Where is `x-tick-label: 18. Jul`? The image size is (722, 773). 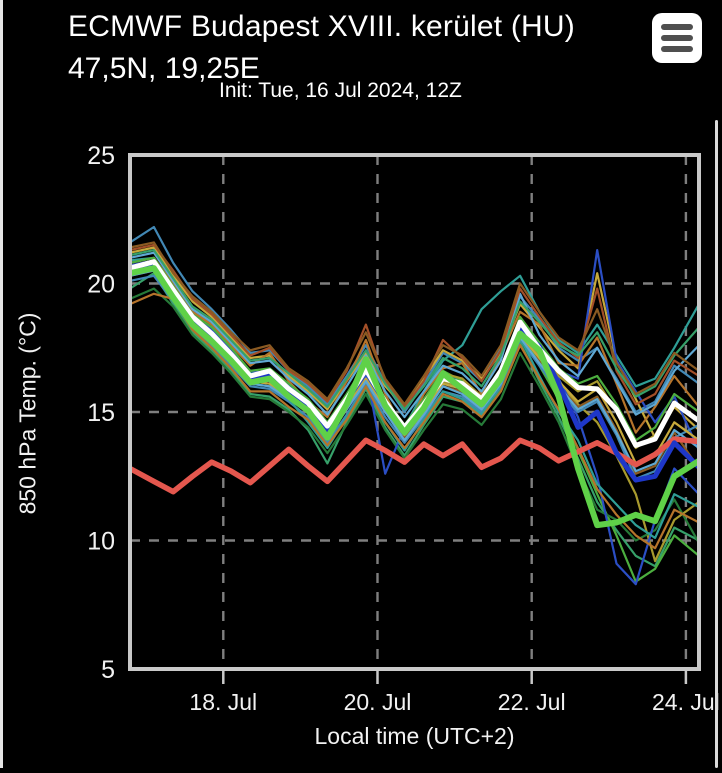
x-tick-label: 18. Jul is located at coordinates (223, 702).